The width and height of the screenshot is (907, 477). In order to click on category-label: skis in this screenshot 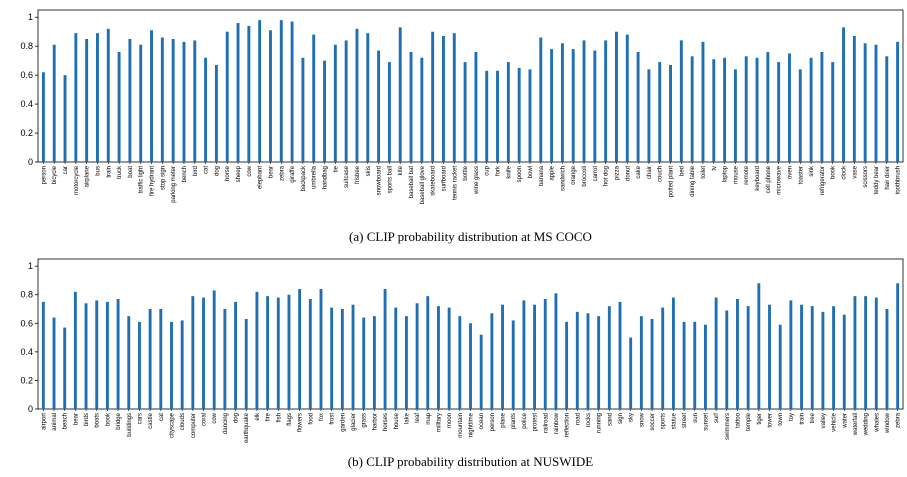, I will do `click(369, 171)`.